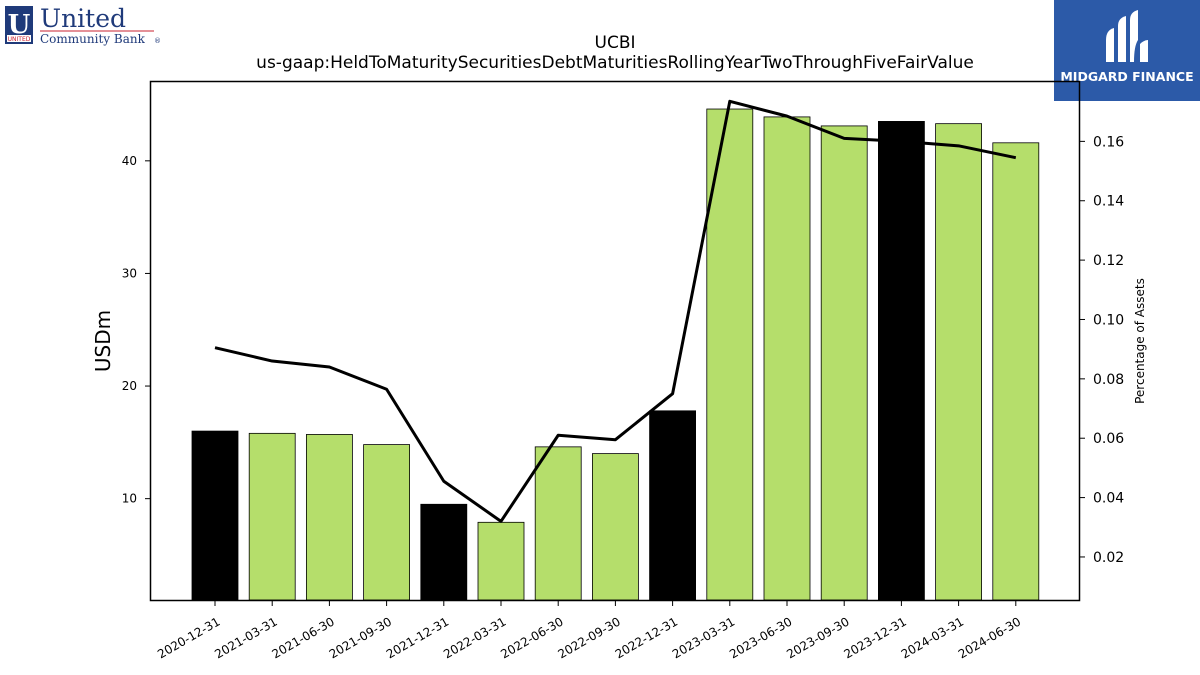  I want to click on y2-tick-label-0.12: 0.12, so click(1108, 261).